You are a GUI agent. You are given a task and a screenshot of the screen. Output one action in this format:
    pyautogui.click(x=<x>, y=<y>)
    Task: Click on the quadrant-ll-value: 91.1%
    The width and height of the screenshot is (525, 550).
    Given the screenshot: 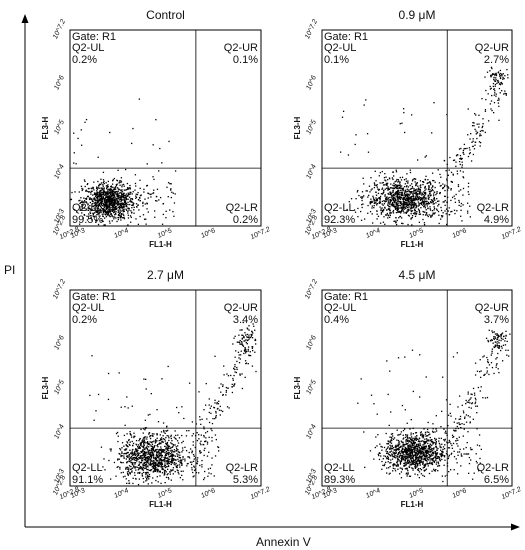 What is the action you would take?
    pyautogui.click(x=87, y=480)
    